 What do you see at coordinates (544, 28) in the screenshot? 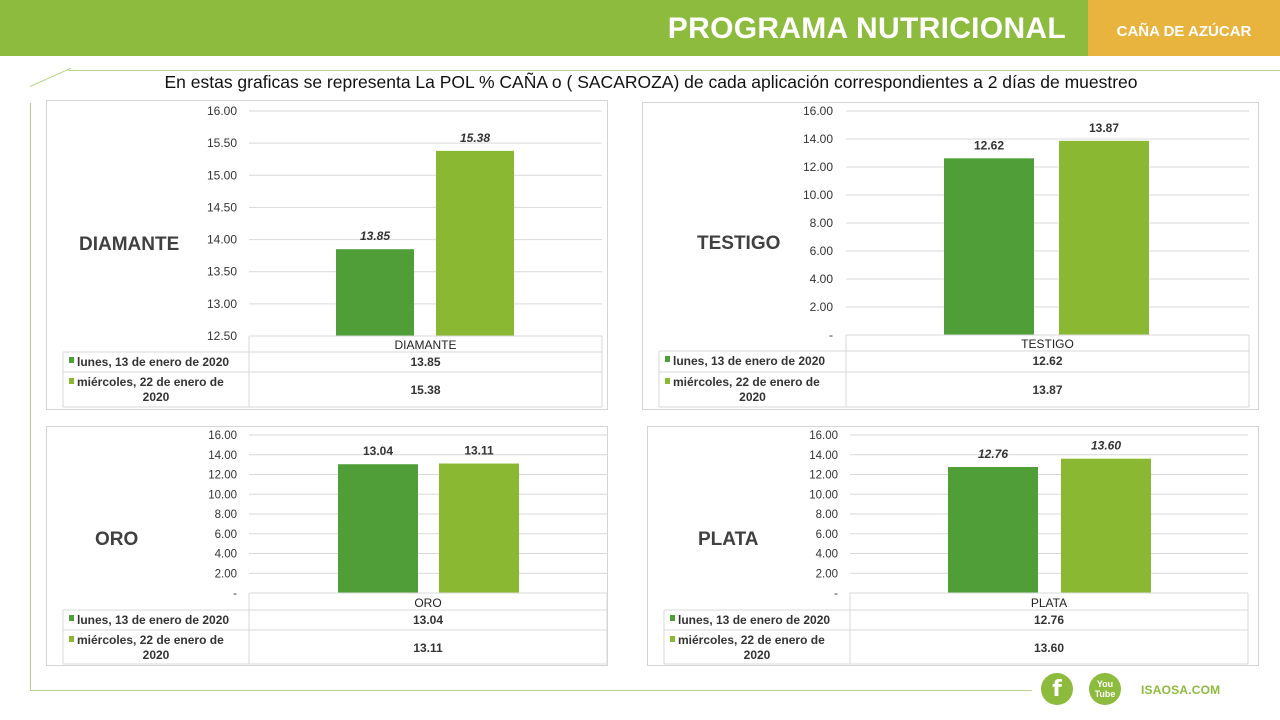
I see `header-bar: PROGRAMA NUTRICIONAL` at bounding box center [544, 28].